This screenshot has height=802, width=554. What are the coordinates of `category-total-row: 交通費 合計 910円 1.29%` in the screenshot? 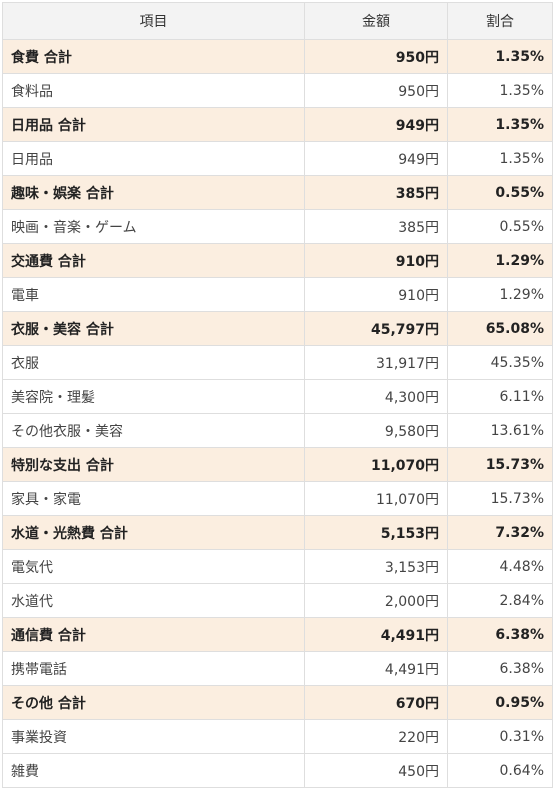 It's located at (277, 260).